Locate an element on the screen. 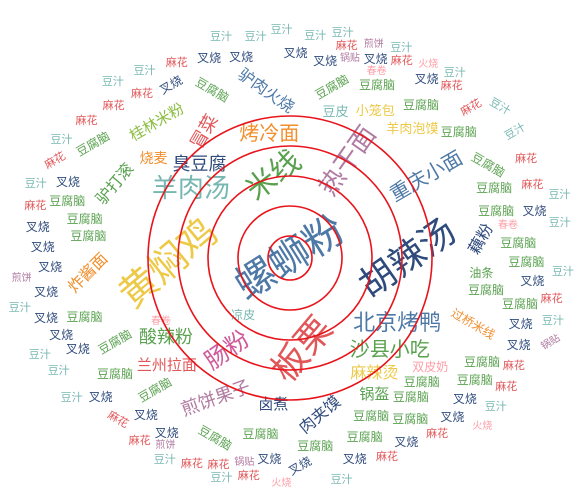 The height and width of the screenshot is (502, 580). cloud-word: 凉皮 is located at coordinates (243, 315).